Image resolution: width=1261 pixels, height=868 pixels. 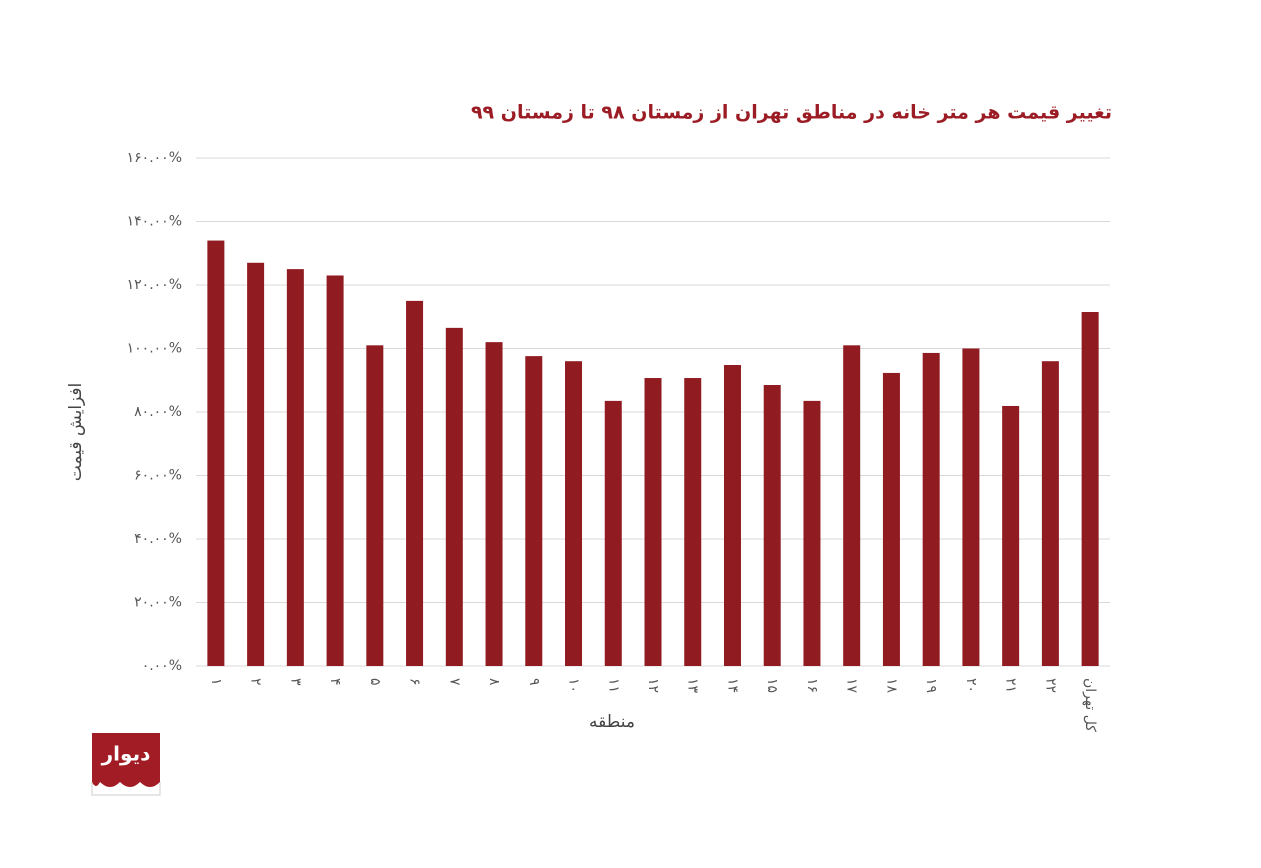 I want to click on y-tick-label: ۱۲۰.۰۰%, so click(x=154, y=285).